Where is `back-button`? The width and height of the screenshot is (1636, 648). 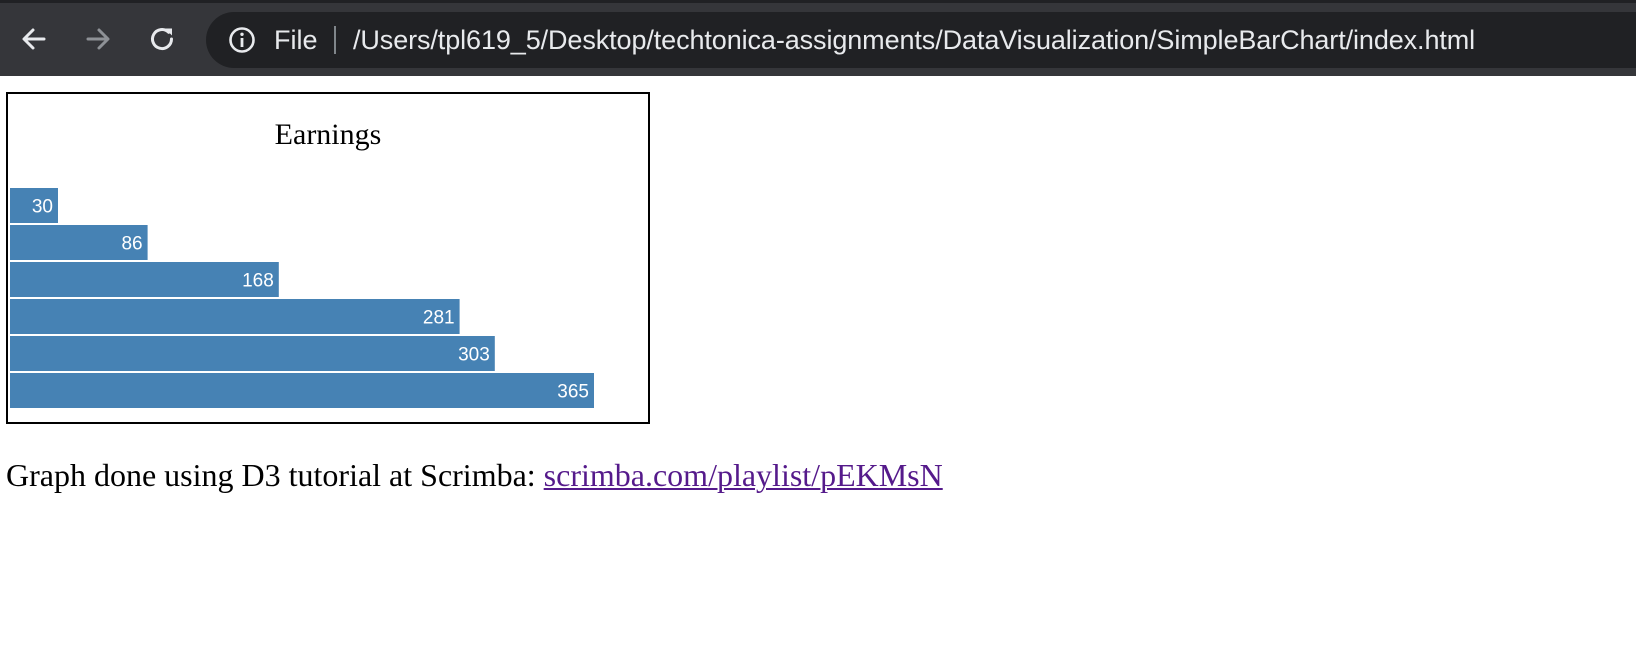 back-button is located at coordinates (34, 39).